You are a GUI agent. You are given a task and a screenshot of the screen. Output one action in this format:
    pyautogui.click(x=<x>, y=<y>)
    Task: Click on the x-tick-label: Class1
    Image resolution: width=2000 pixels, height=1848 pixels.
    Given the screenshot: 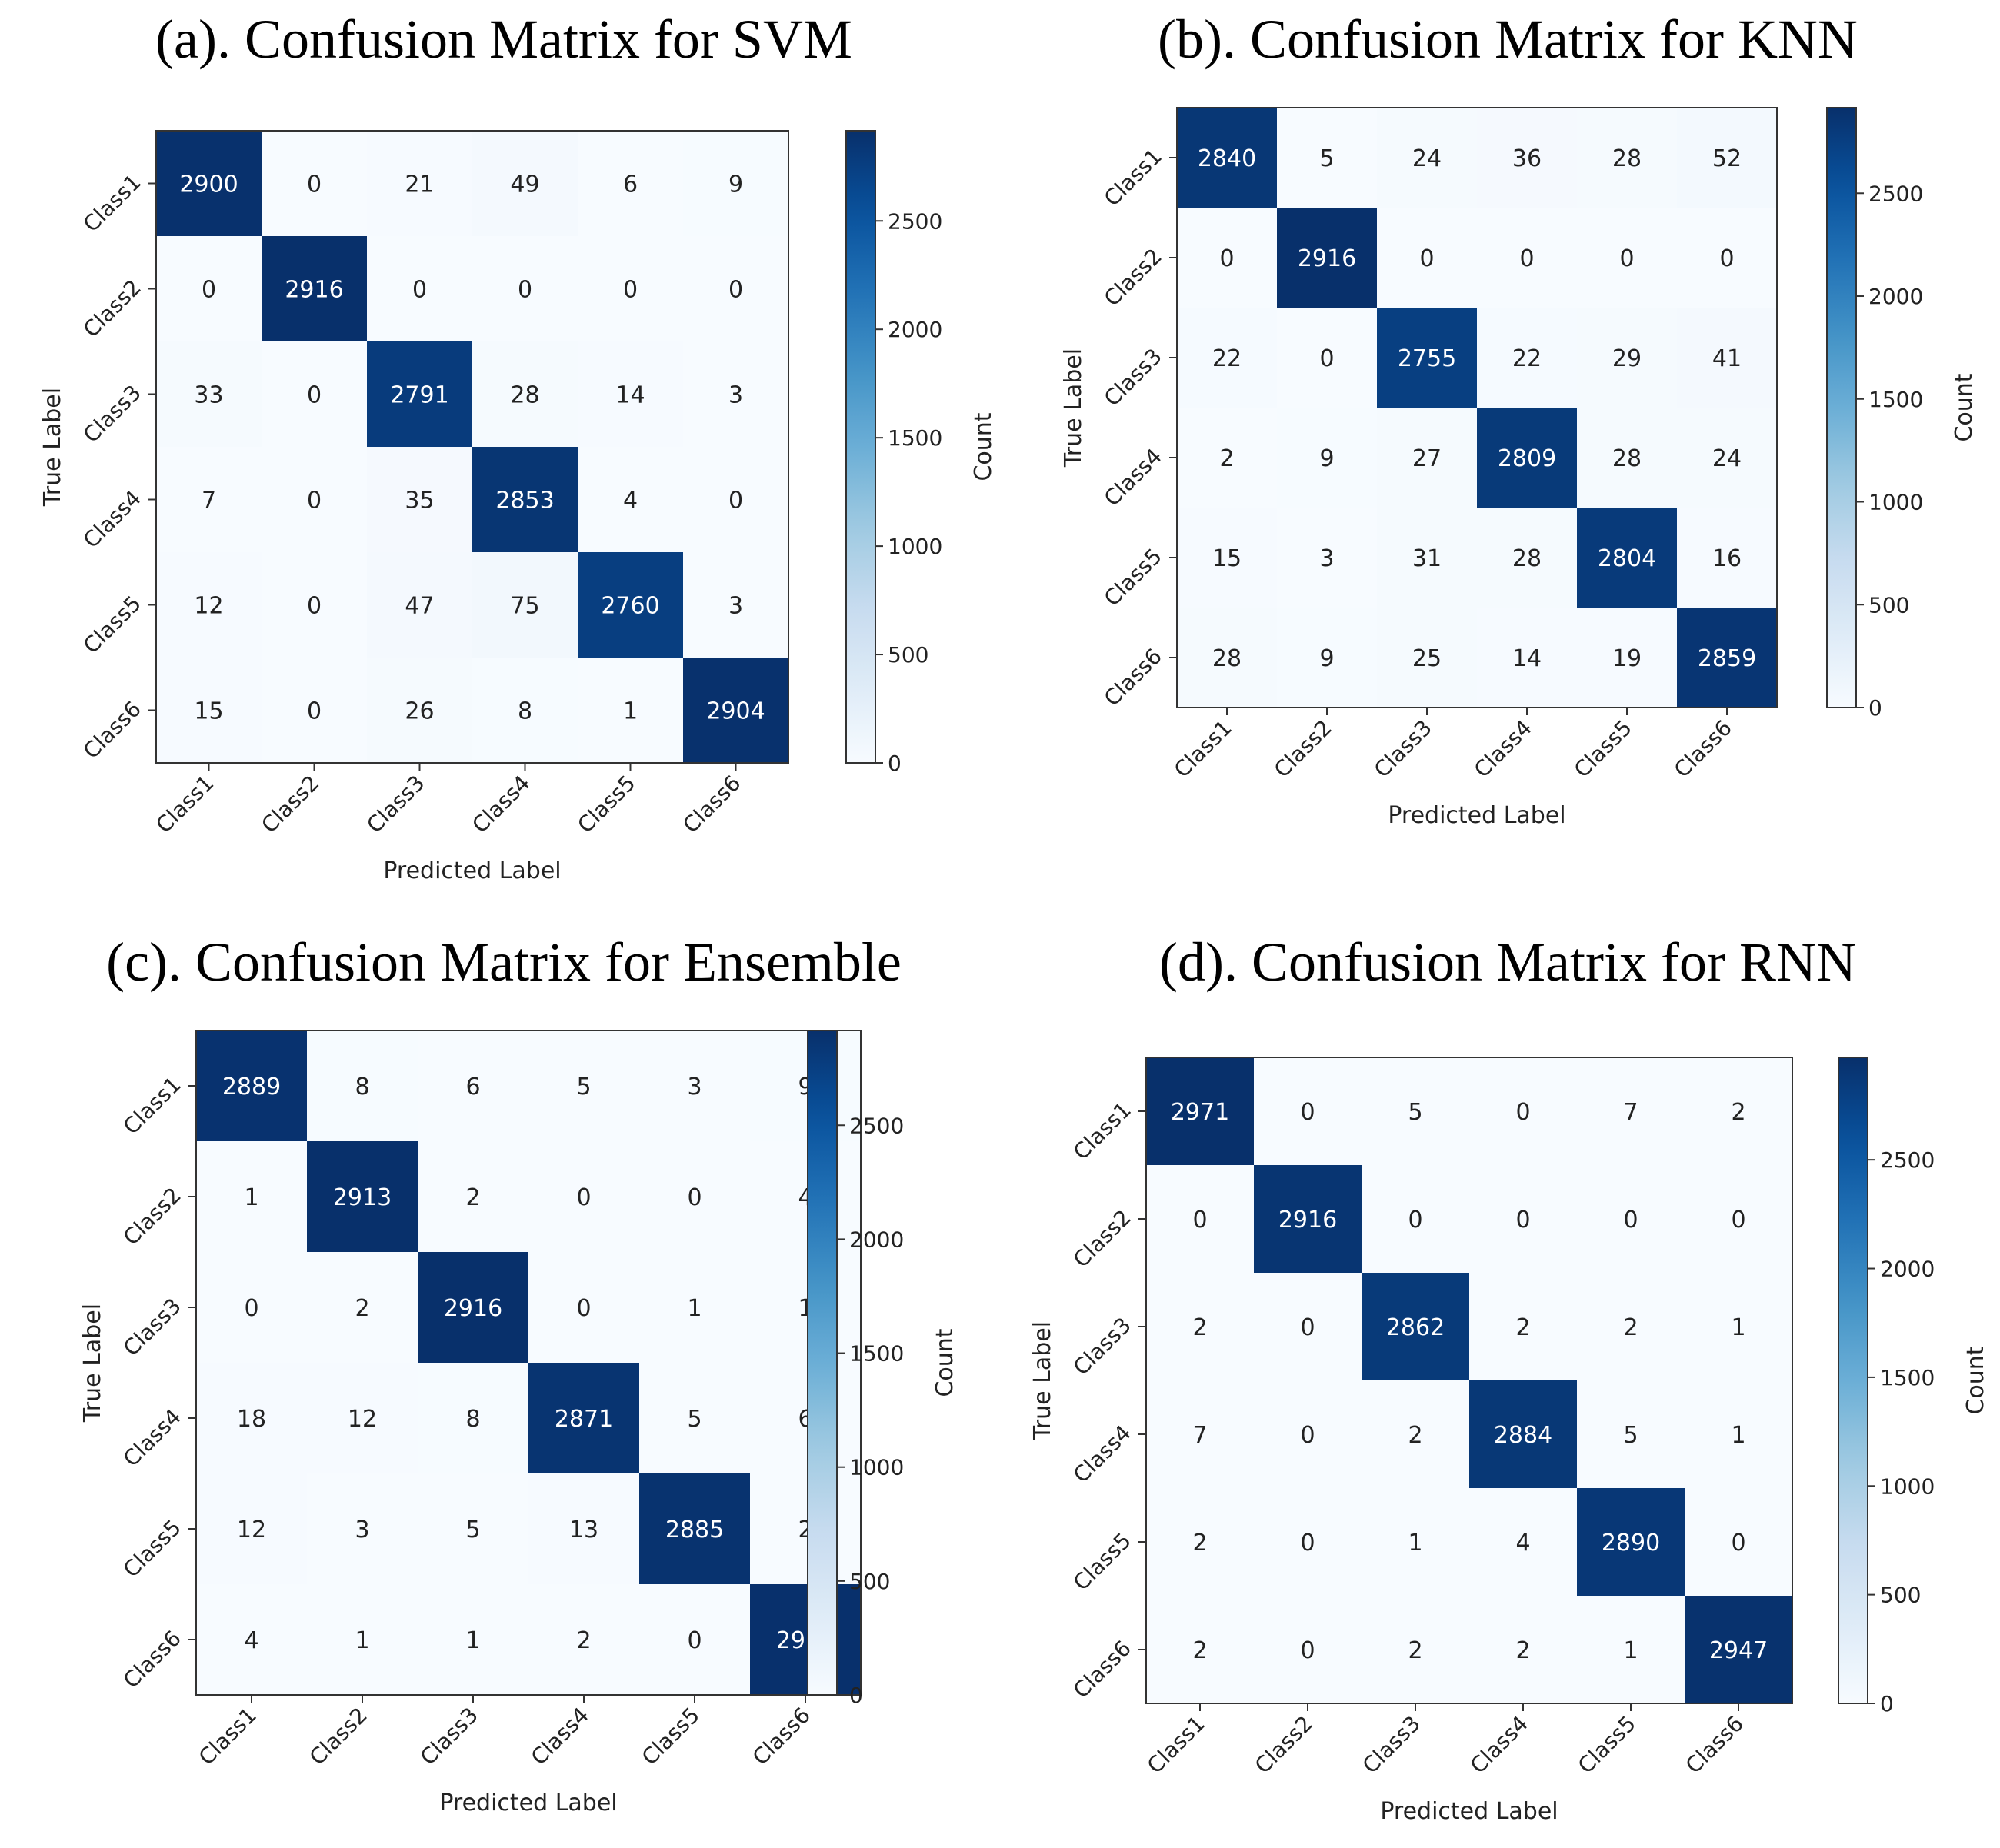 What is the action you would take?
    pyautogui.click(x=1176, y=1745)
    